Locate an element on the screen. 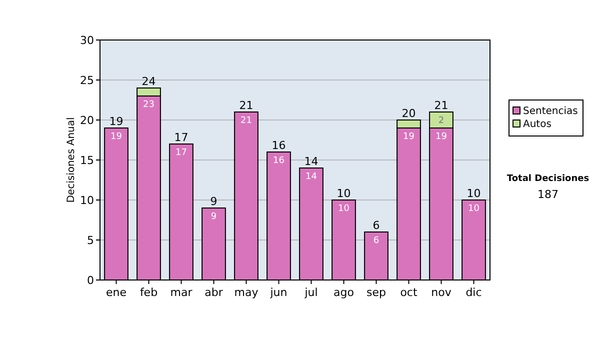 Image resolution: width=600 pixels, height=340 pixels. legend-label: Sentencias is located at coordinates (550, 111).